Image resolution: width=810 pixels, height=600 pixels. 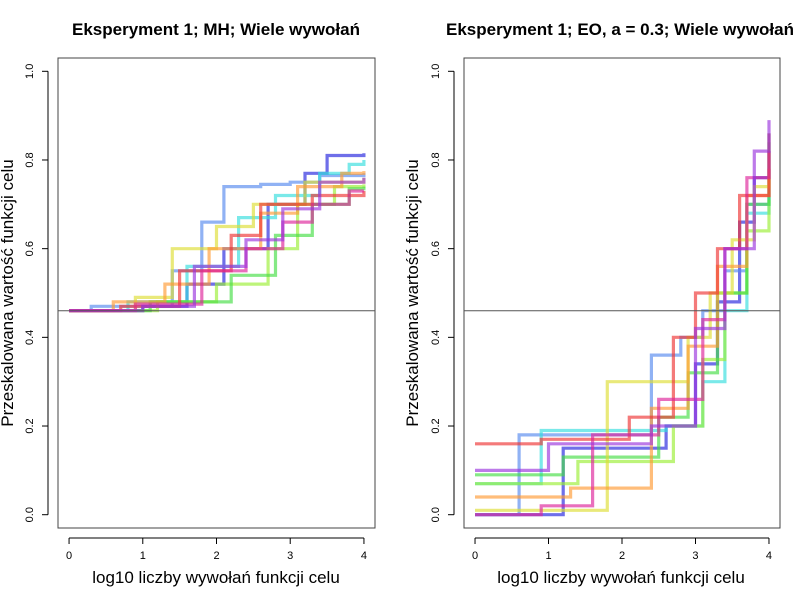 I want to click on series-group, so click(x=217, y=233).